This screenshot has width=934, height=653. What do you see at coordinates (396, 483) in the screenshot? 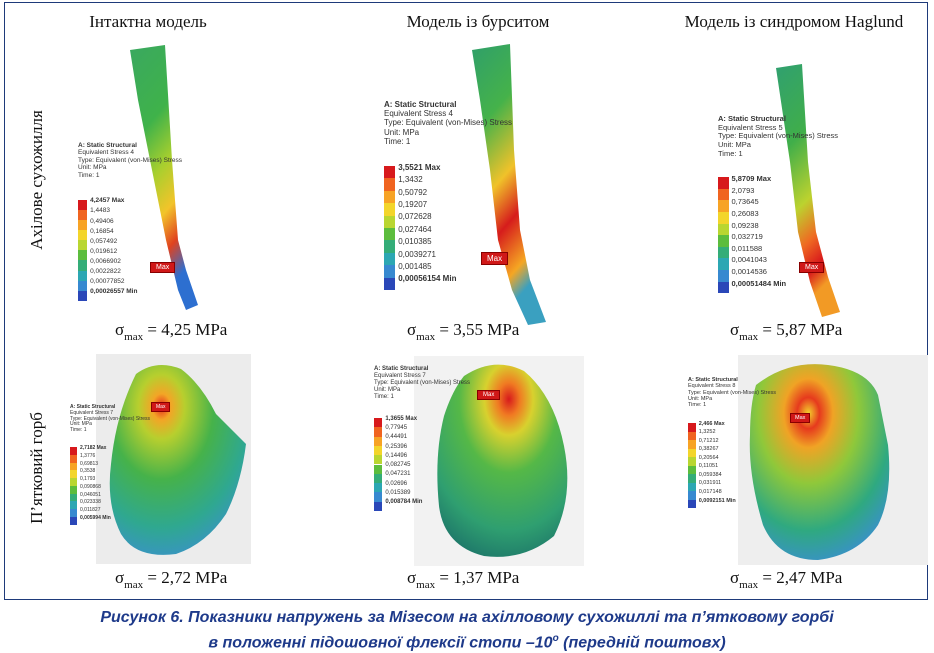
I see `legend-value: 0,02696` at bounding box center [396, 483].